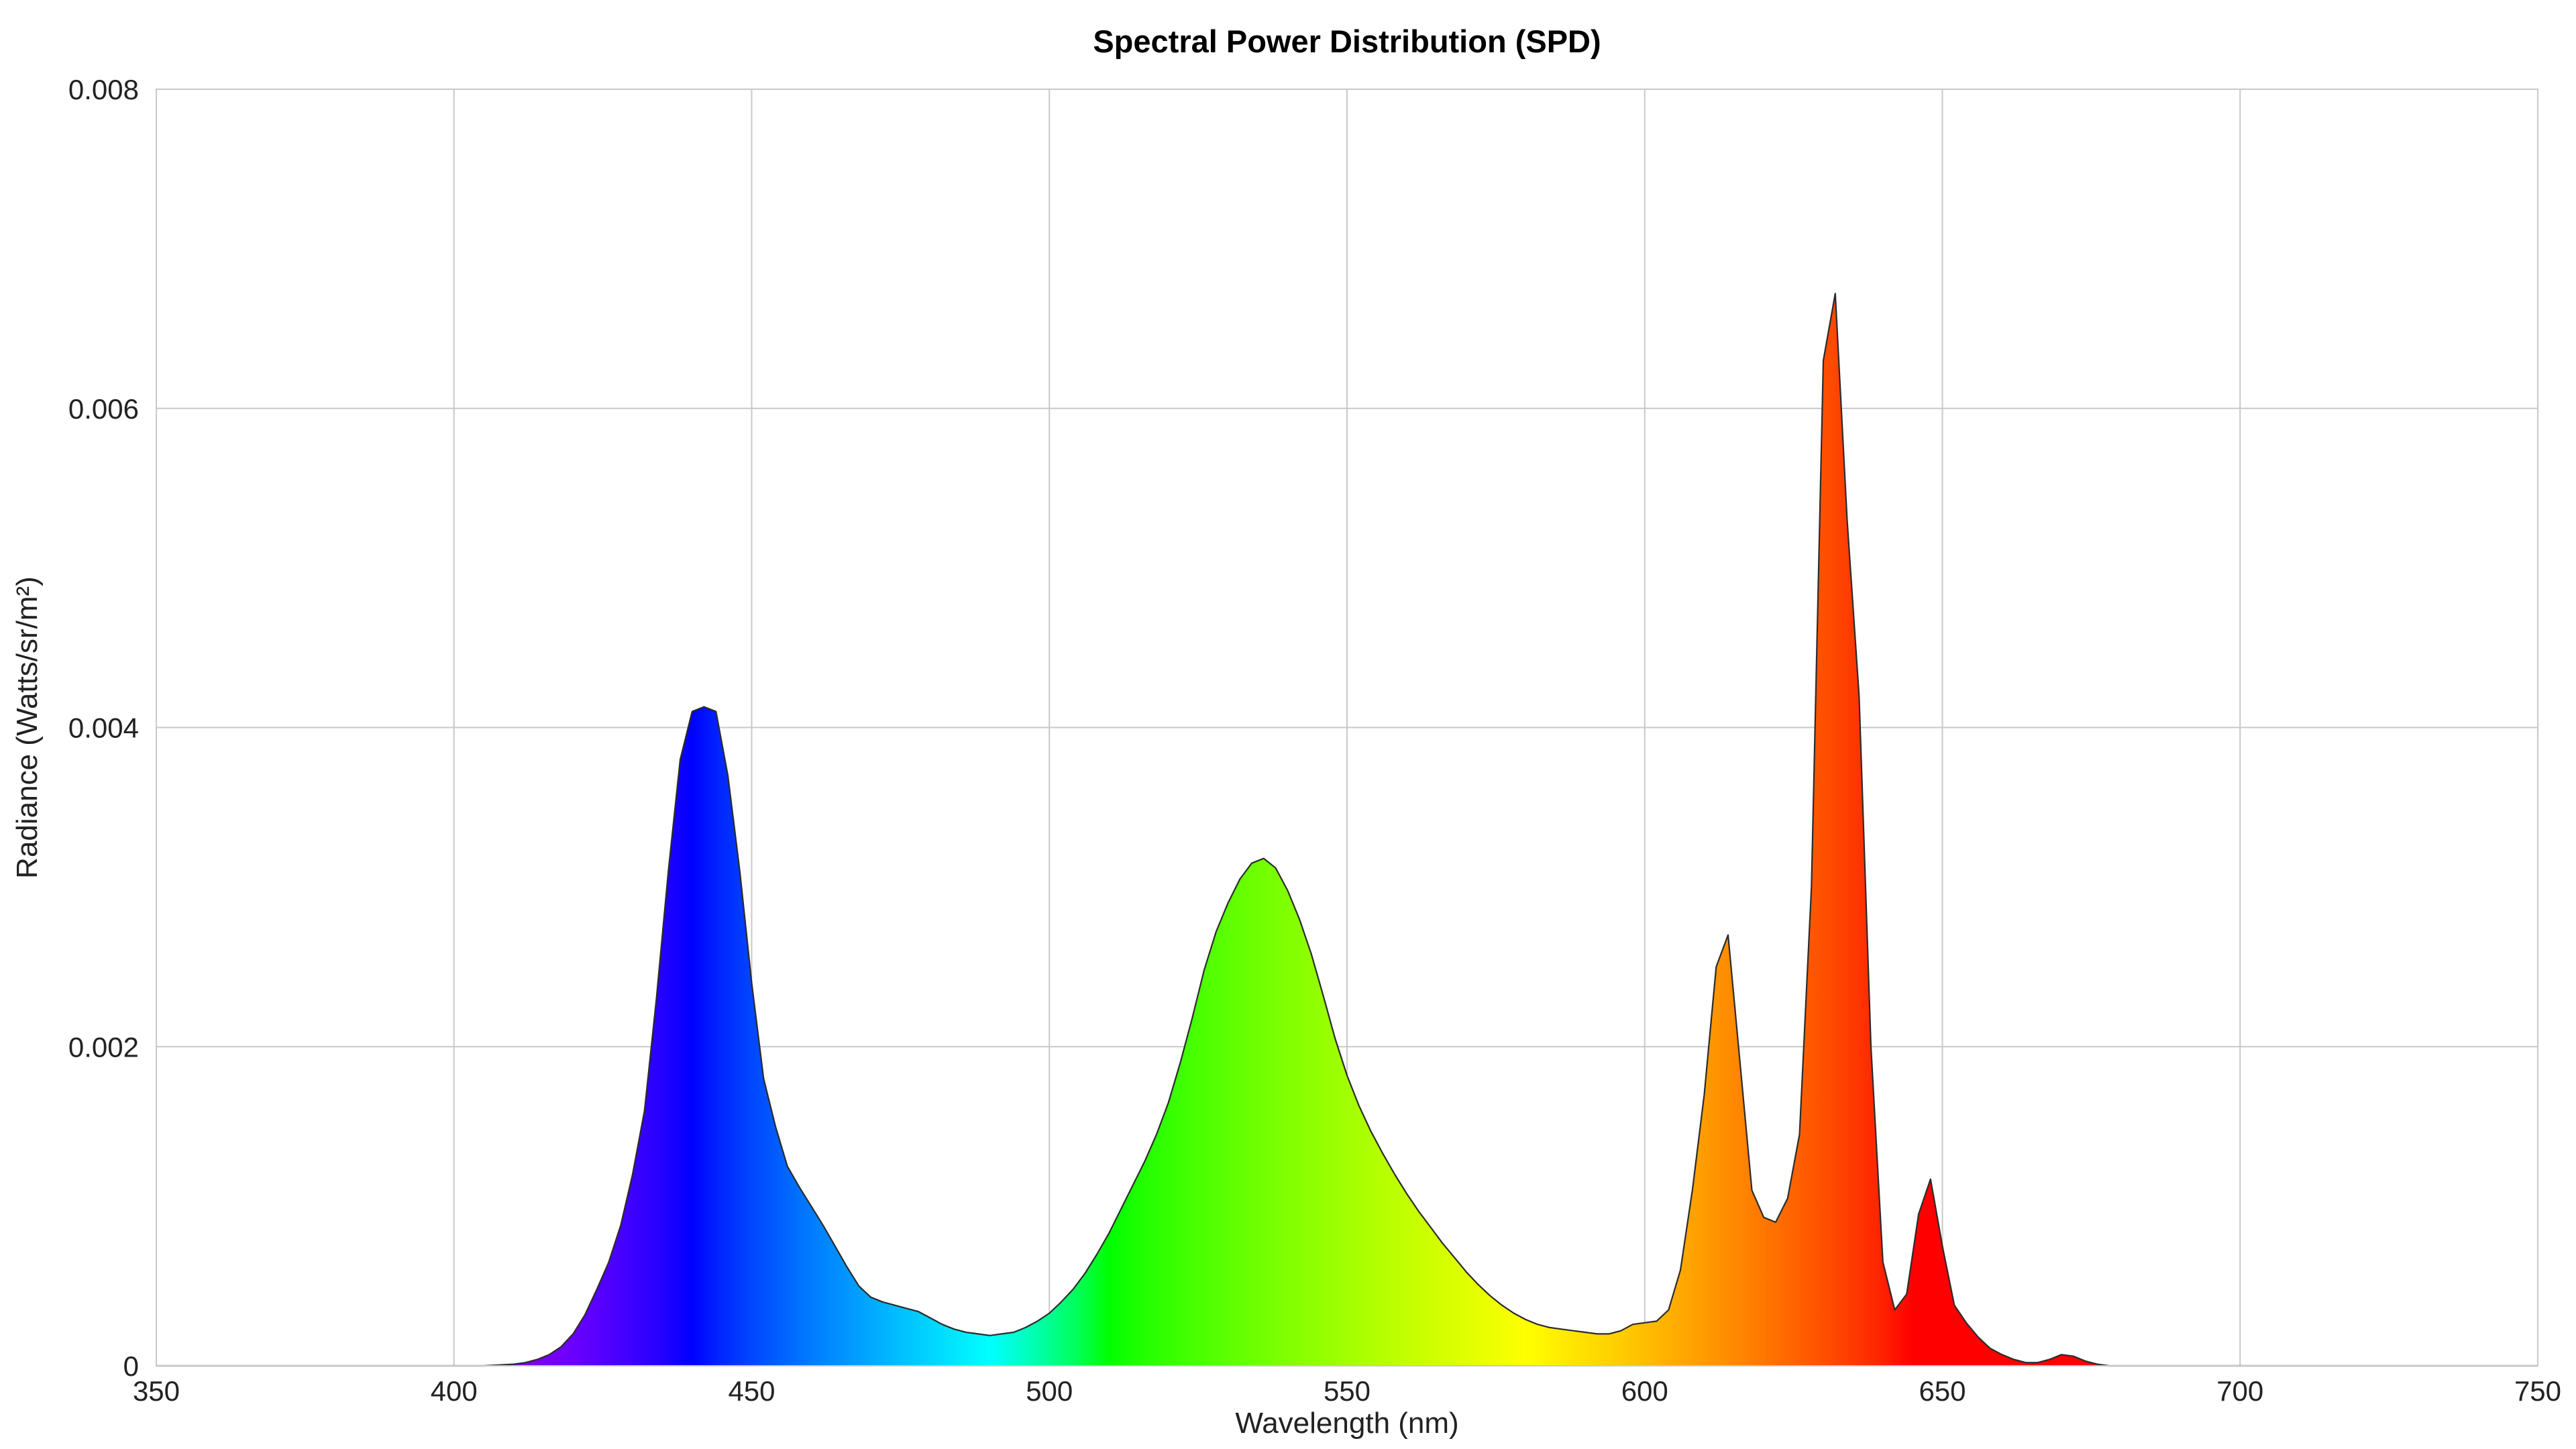  What do you see at coordinates (27, 727) in the screenshot?
I see `y-axis-label: Radiance (Watts/sr/m²)` at bounding box center [27, 727].